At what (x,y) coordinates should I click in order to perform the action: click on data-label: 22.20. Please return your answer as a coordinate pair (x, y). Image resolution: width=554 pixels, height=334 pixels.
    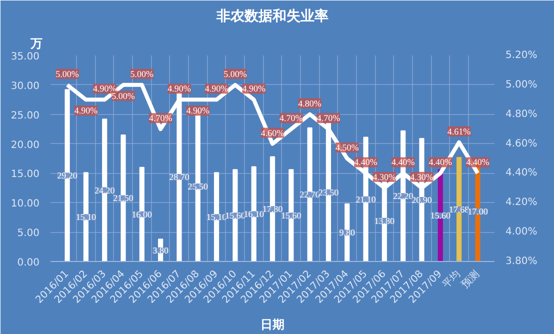
    Looking at the image, I should click on (403, 196).